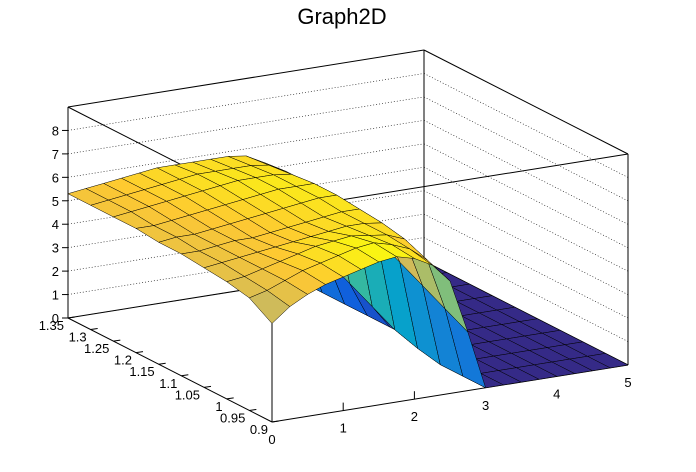 This screenshot has width=696, height=472. I want to click on y-tick-label: 1.25, so click(96, 348).